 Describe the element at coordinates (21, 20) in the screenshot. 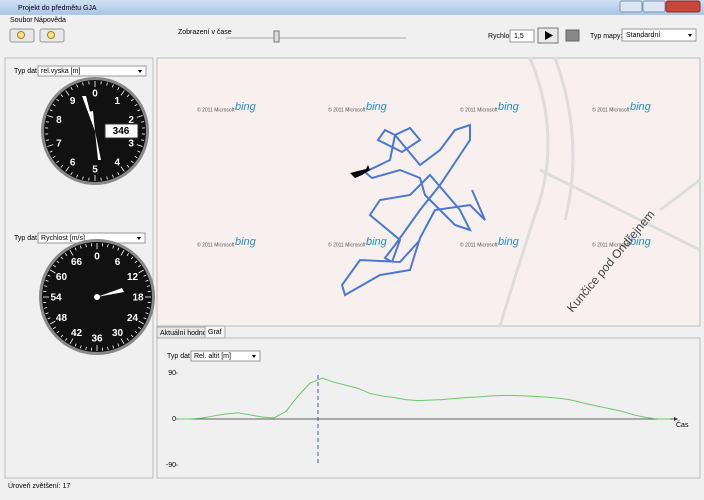

I see `menu-item: Soubor` at that location.